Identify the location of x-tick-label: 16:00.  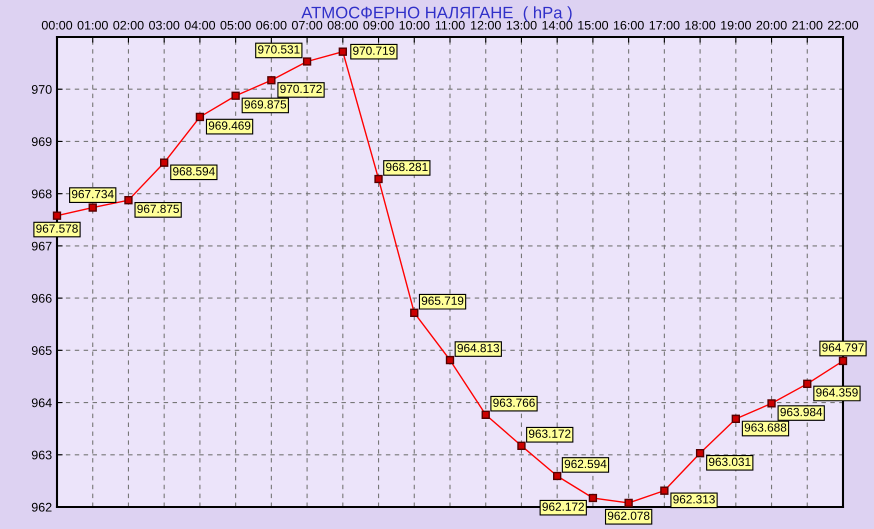
(629, 25).